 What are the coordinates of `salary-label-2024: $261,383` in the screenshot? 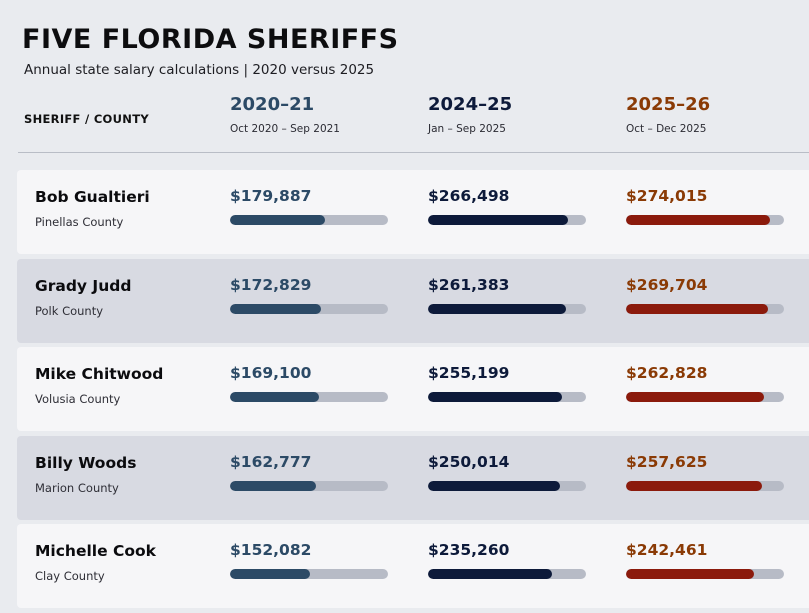 It's located at (469, 284).